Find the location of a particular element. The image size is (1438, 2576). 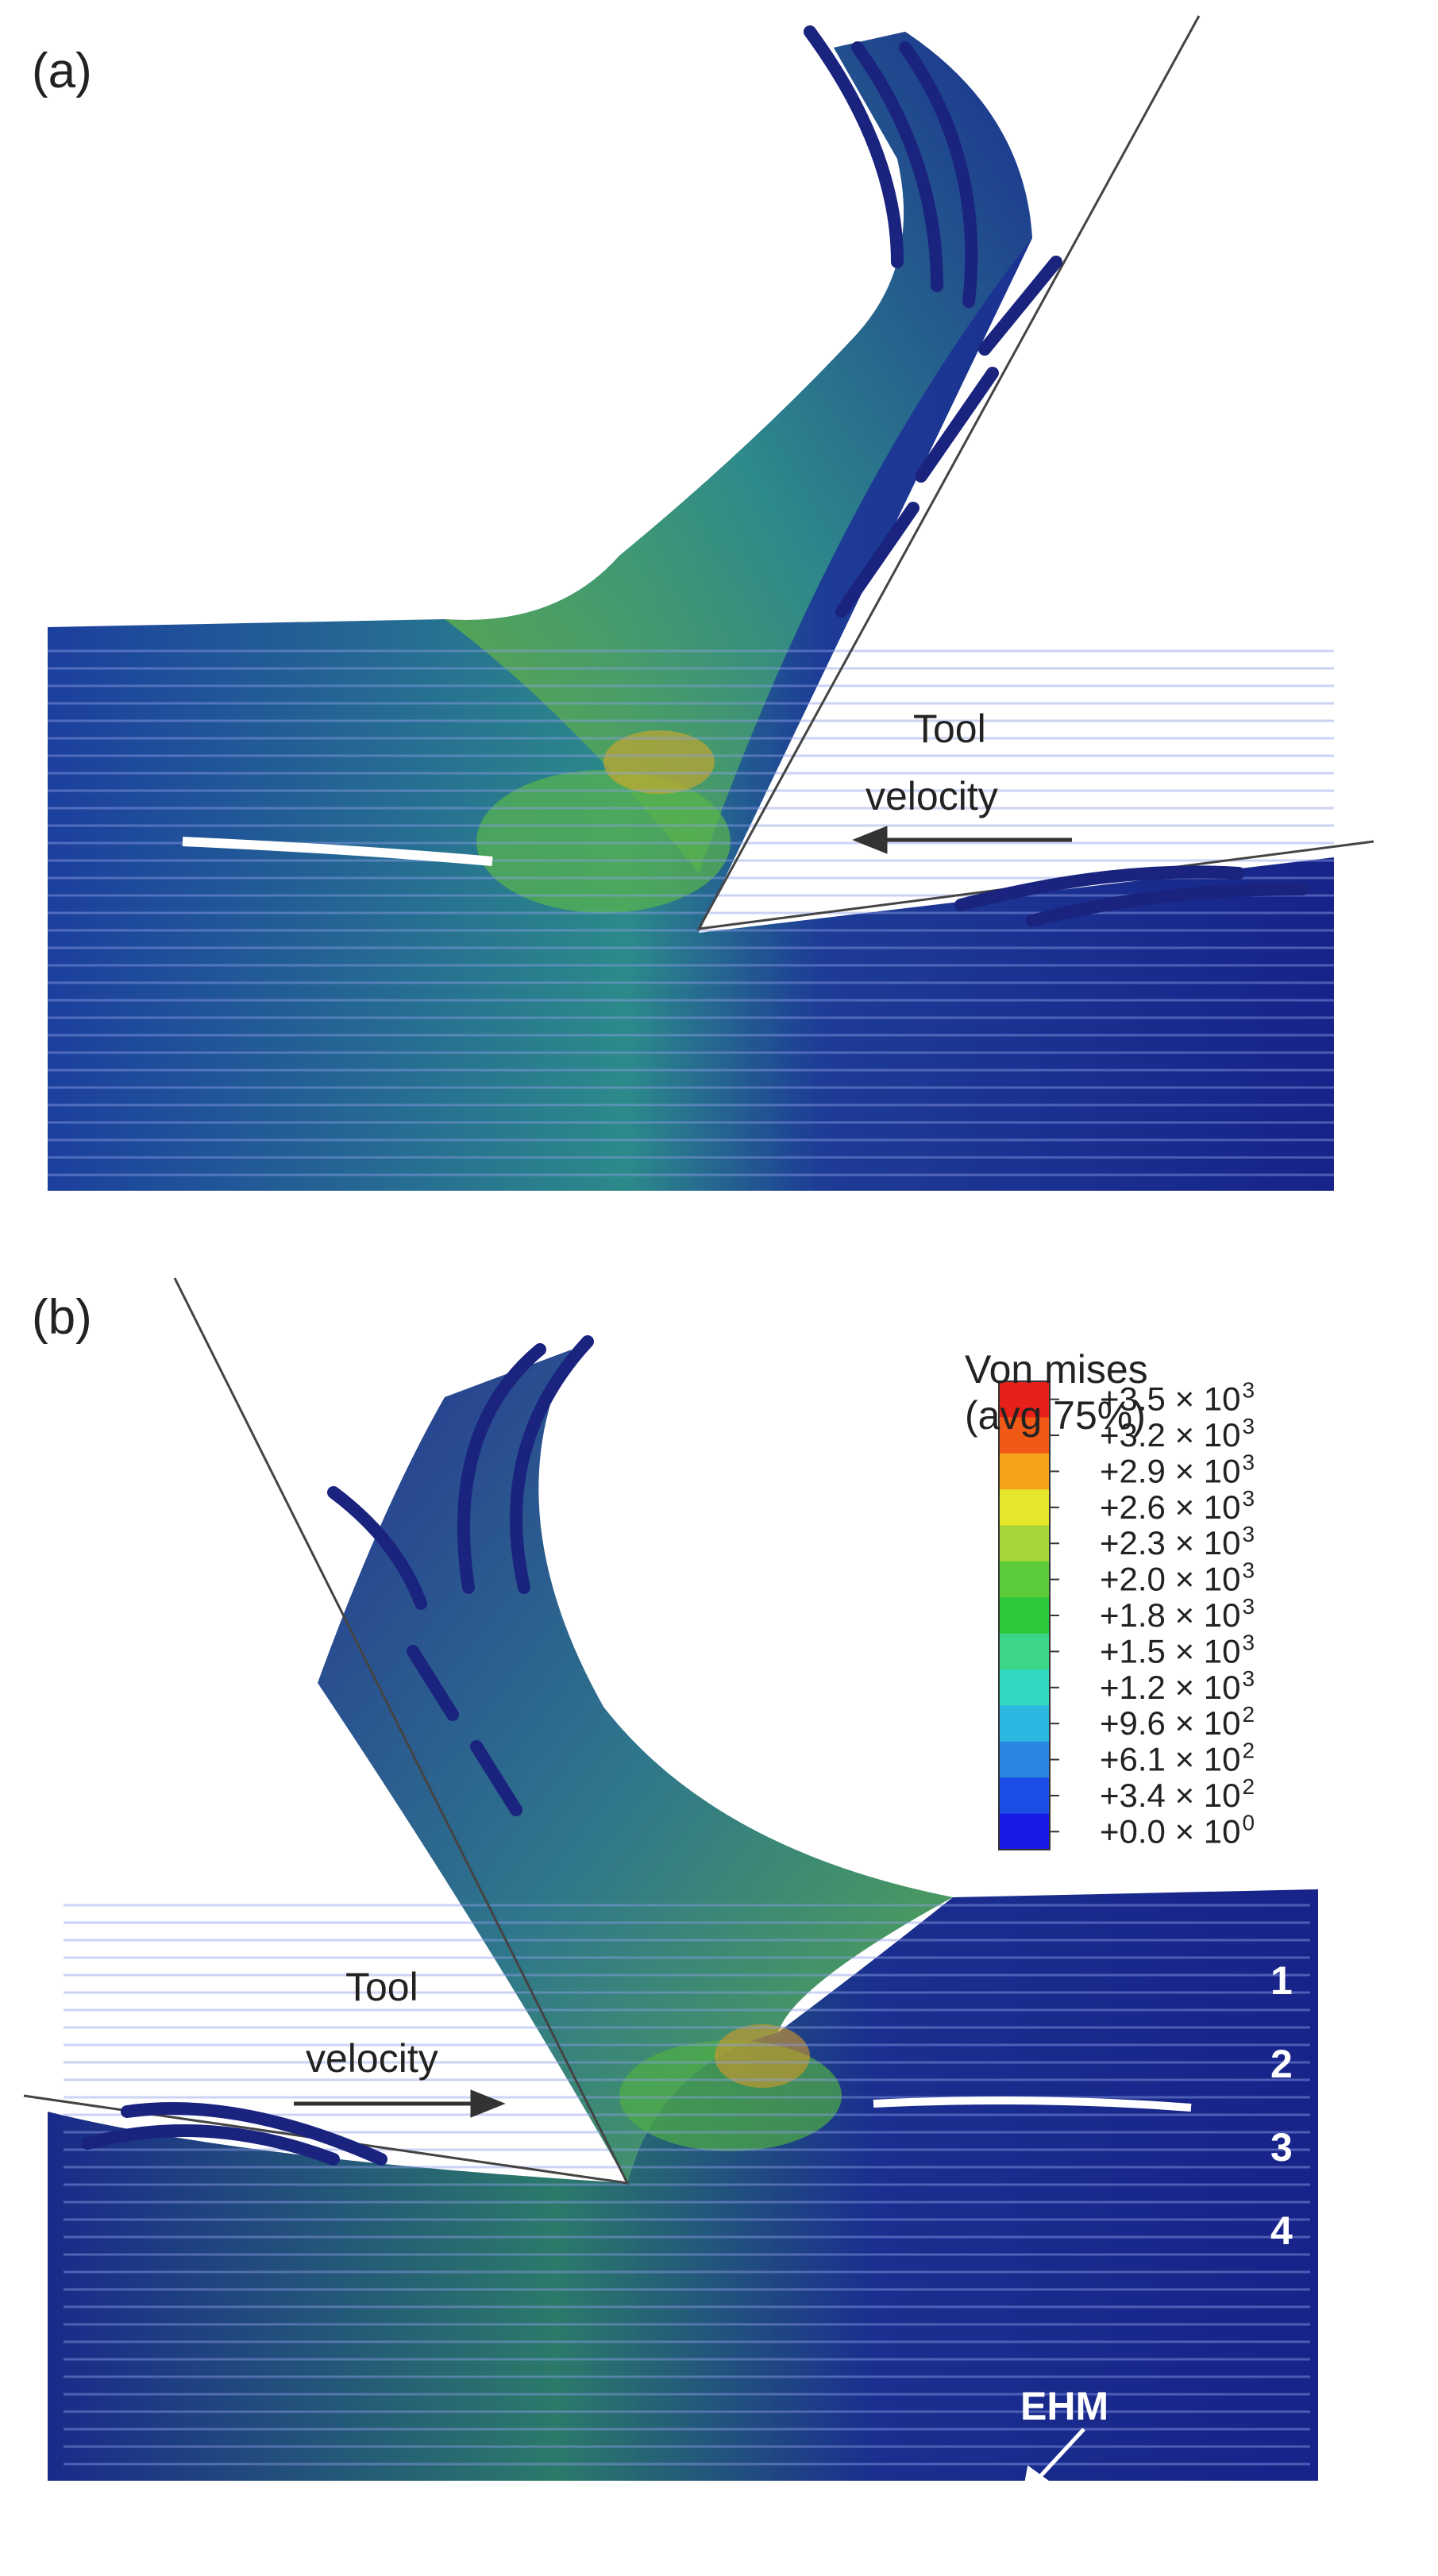

legend-exponent: 0 is located at coordinates (1249, 1822).